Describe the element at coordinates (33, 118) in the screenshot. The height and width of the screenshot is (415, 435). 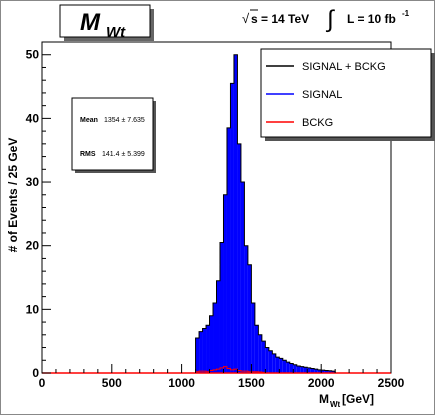
I see `y-tick-label: 40` at that location.